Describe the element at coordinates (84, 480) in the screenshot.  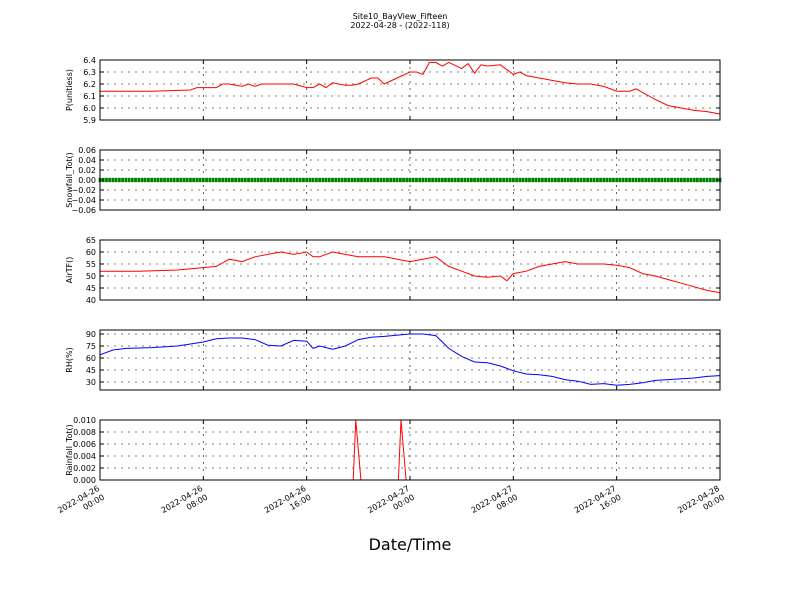
I see `y-tick-label: 0.000` at that location.